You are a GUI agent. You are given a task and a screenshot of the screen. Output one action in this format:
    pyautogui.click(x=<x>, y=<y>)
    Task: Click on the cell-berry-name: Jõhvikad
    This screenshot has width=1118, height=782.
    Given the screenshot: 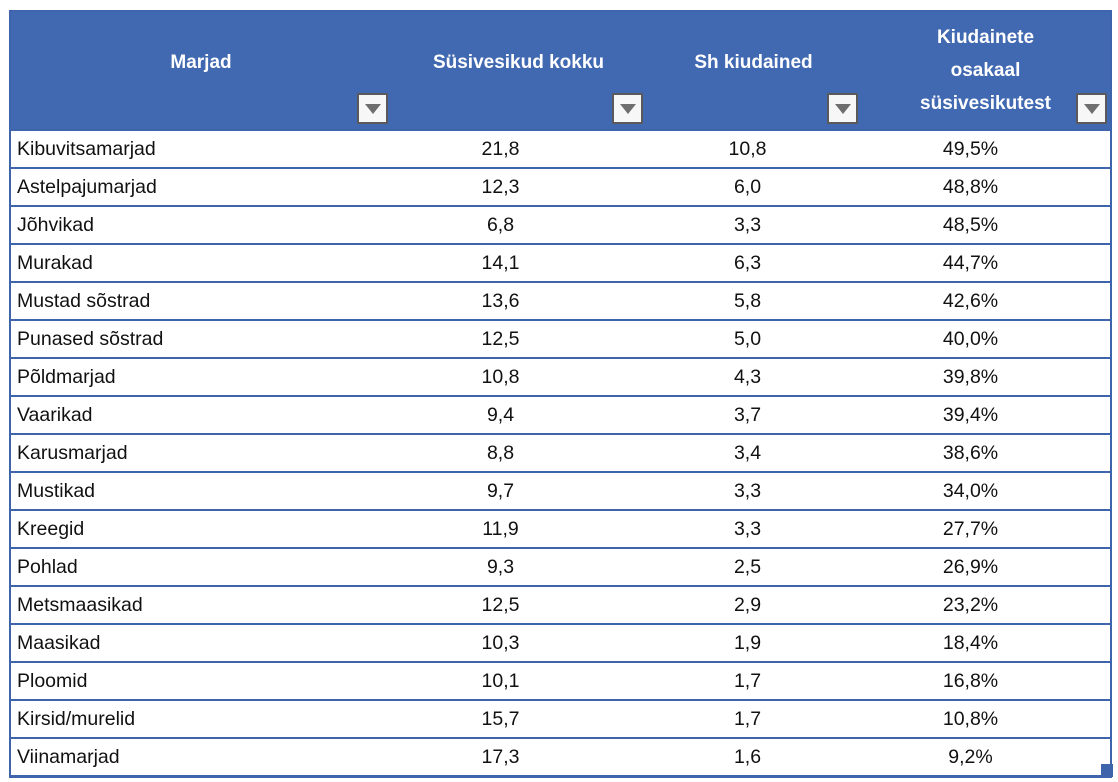 What is the action you would take?
    pyautogui.click(x=200, y=225)
    